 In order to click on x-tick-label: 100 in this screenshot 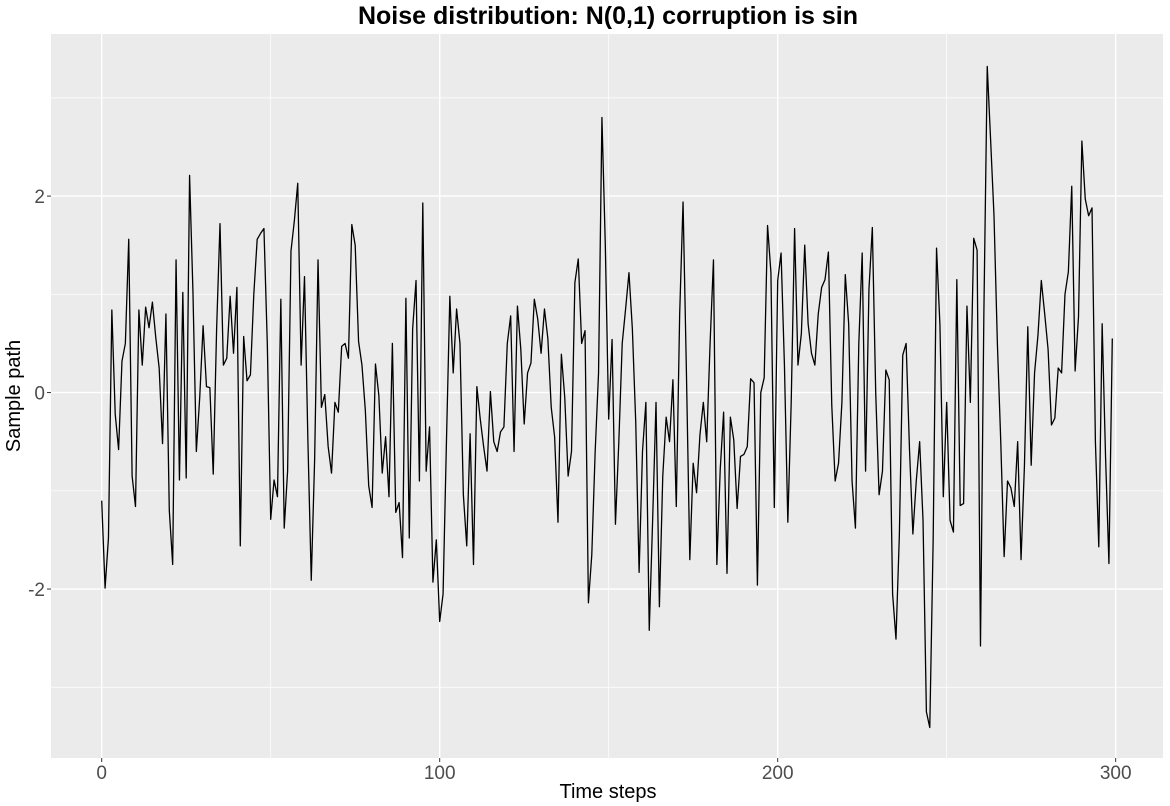, I will do `click(440, 773)`.